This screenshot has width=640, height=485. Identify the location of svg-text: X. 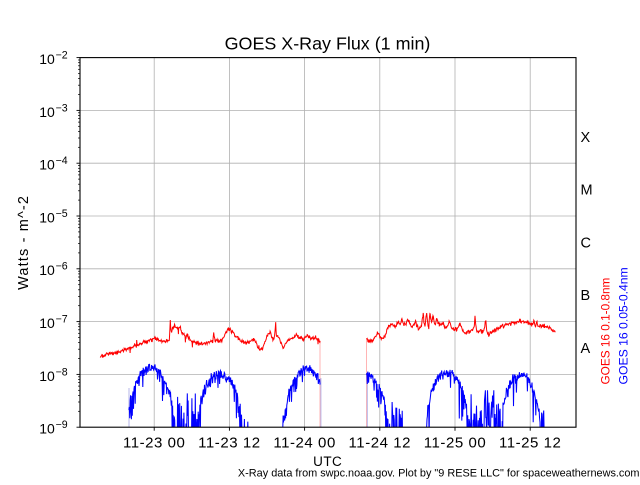
(586, 138).